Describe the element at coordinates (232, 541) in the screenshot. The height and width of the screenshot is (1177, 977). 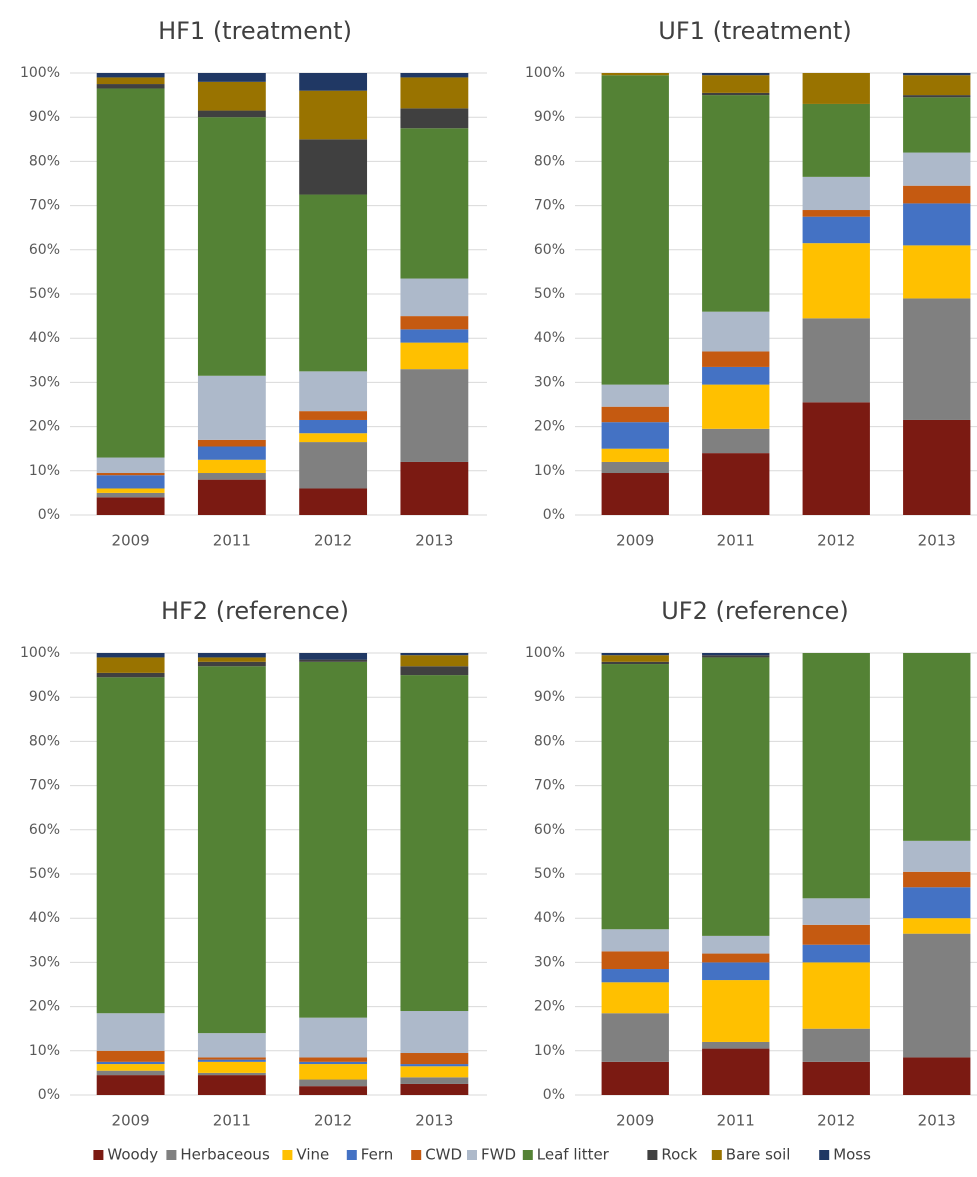
I see `x-tick-label: 2011` at that location.